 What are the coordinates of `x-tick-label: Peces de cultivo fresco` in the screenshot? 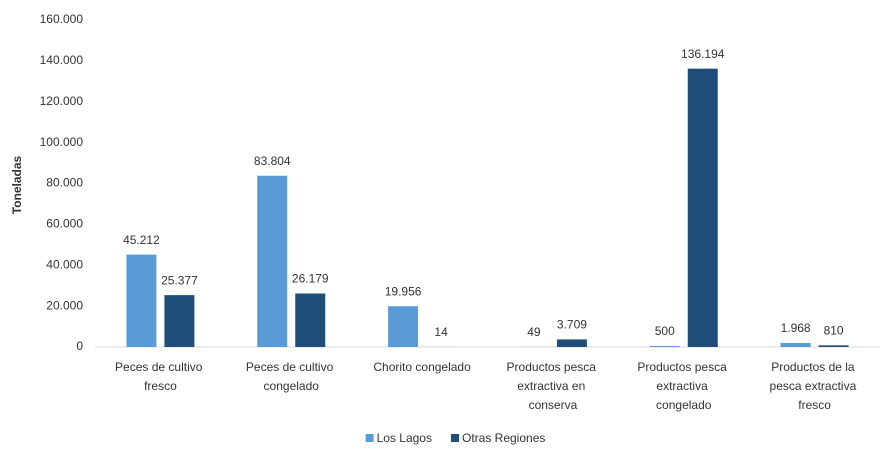 It's located at (160, 376).